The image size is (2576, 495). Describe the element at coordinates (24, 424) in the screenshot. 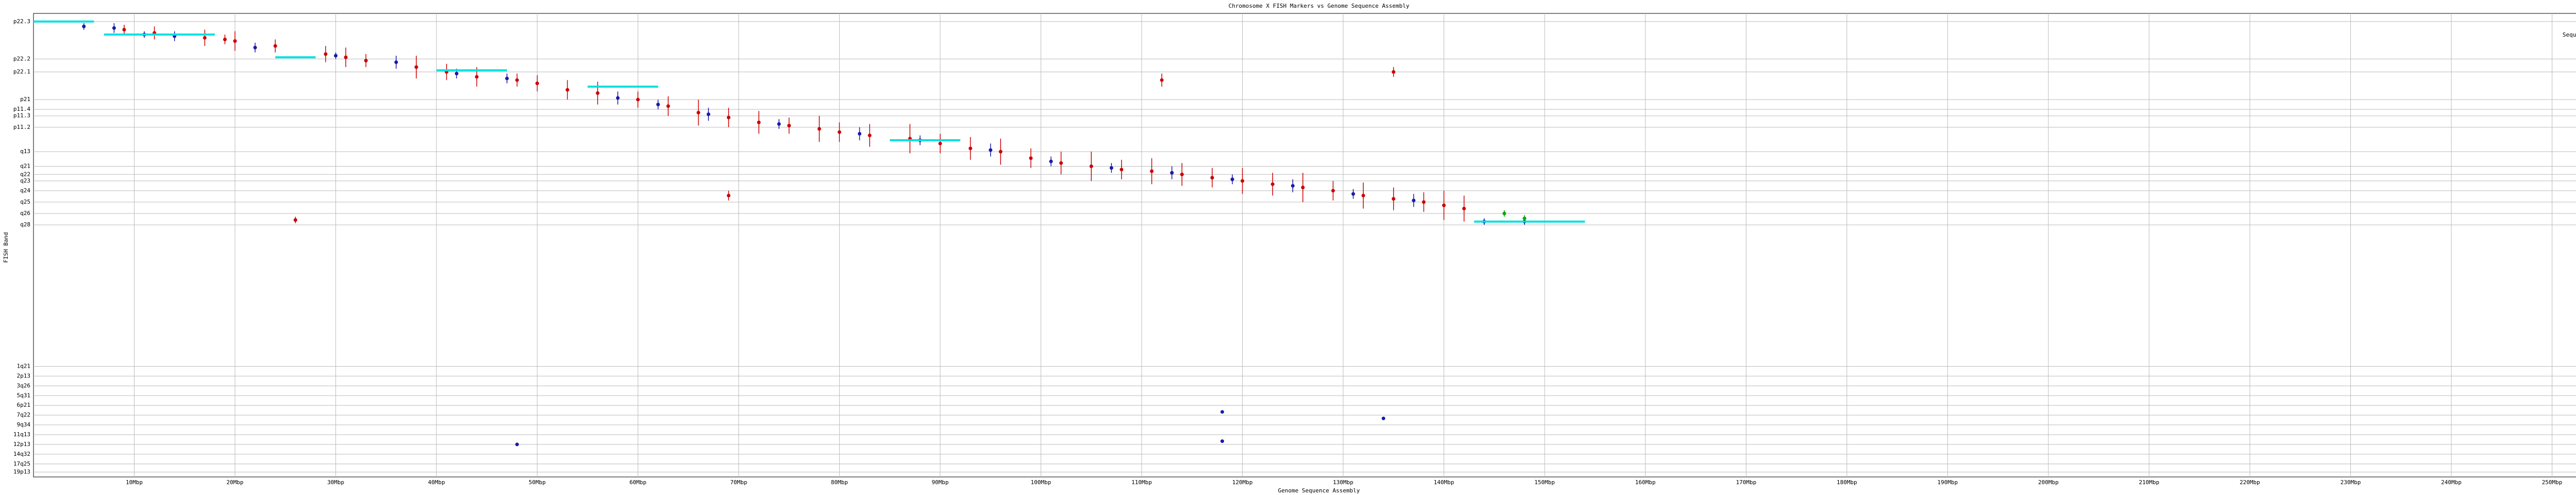

I see `y-tick-label: 9q34` at that location.